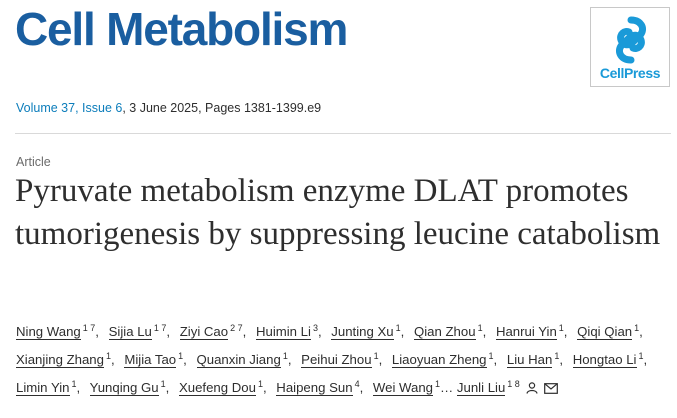 Image resolution: width=677 pixels, height=418 pixels. What do you see at coordinates (60, 360) in the screenshot?
I see `author-name: Xianjing Zhang` at bounding box center [60, 360].